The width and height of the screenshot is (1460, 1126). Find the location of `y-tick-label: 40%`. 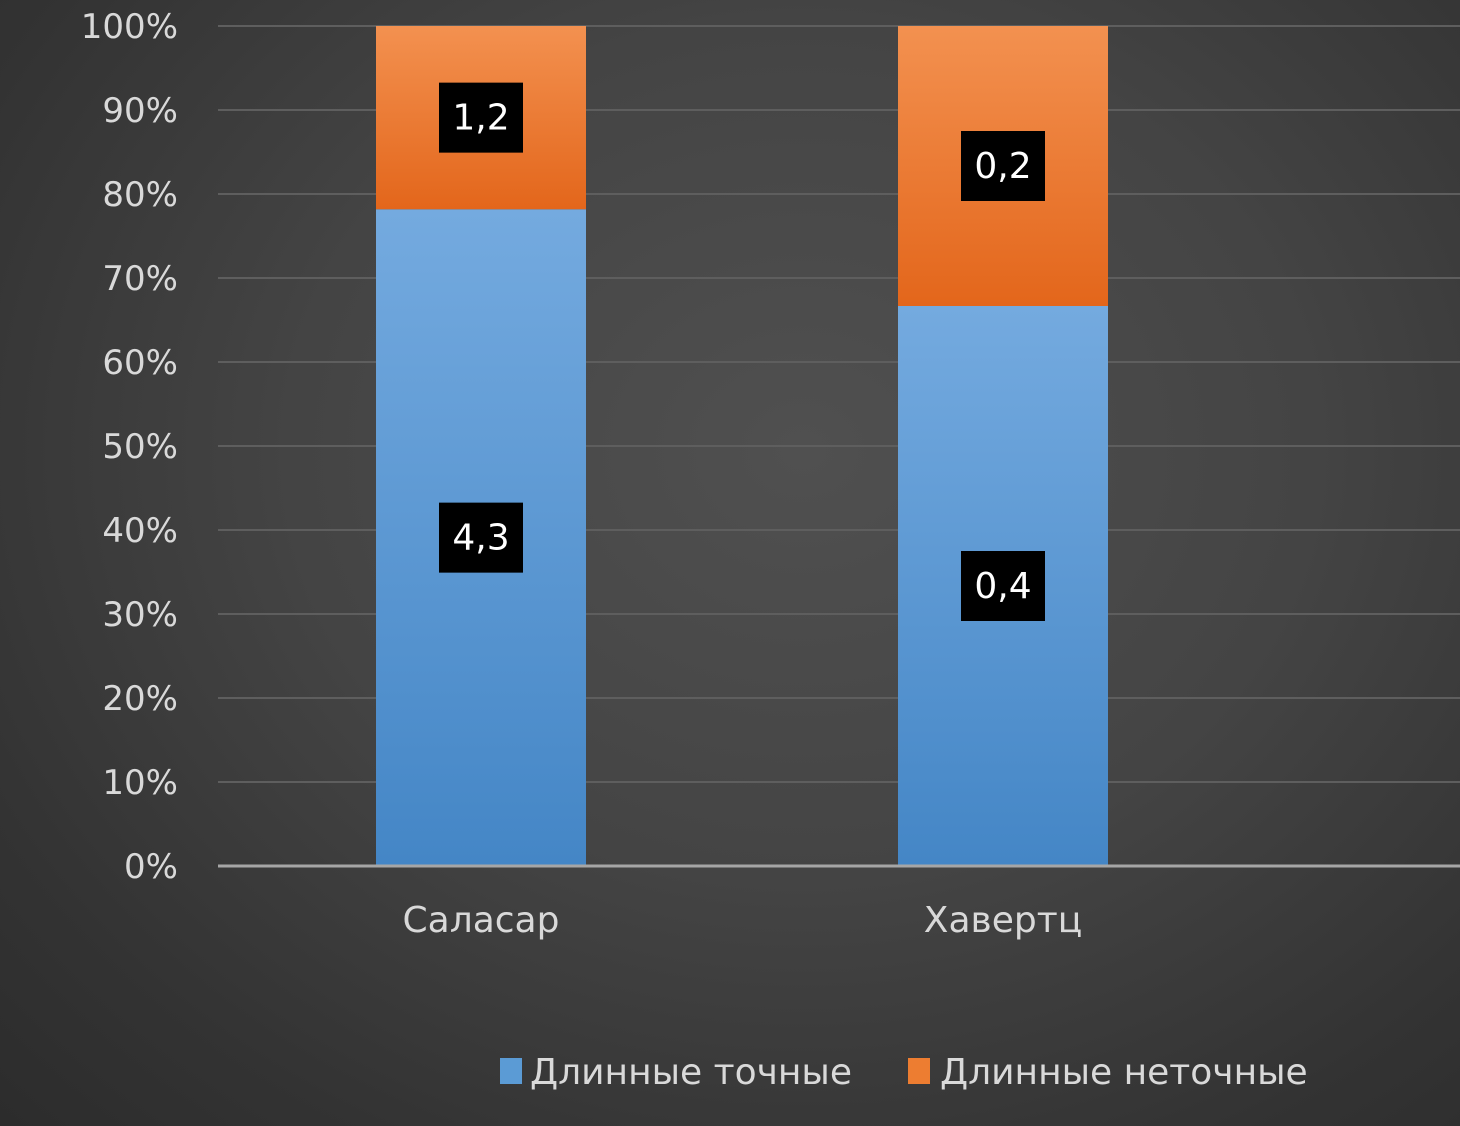

y-tick-label: 40% is located at coordinates (140, 531).